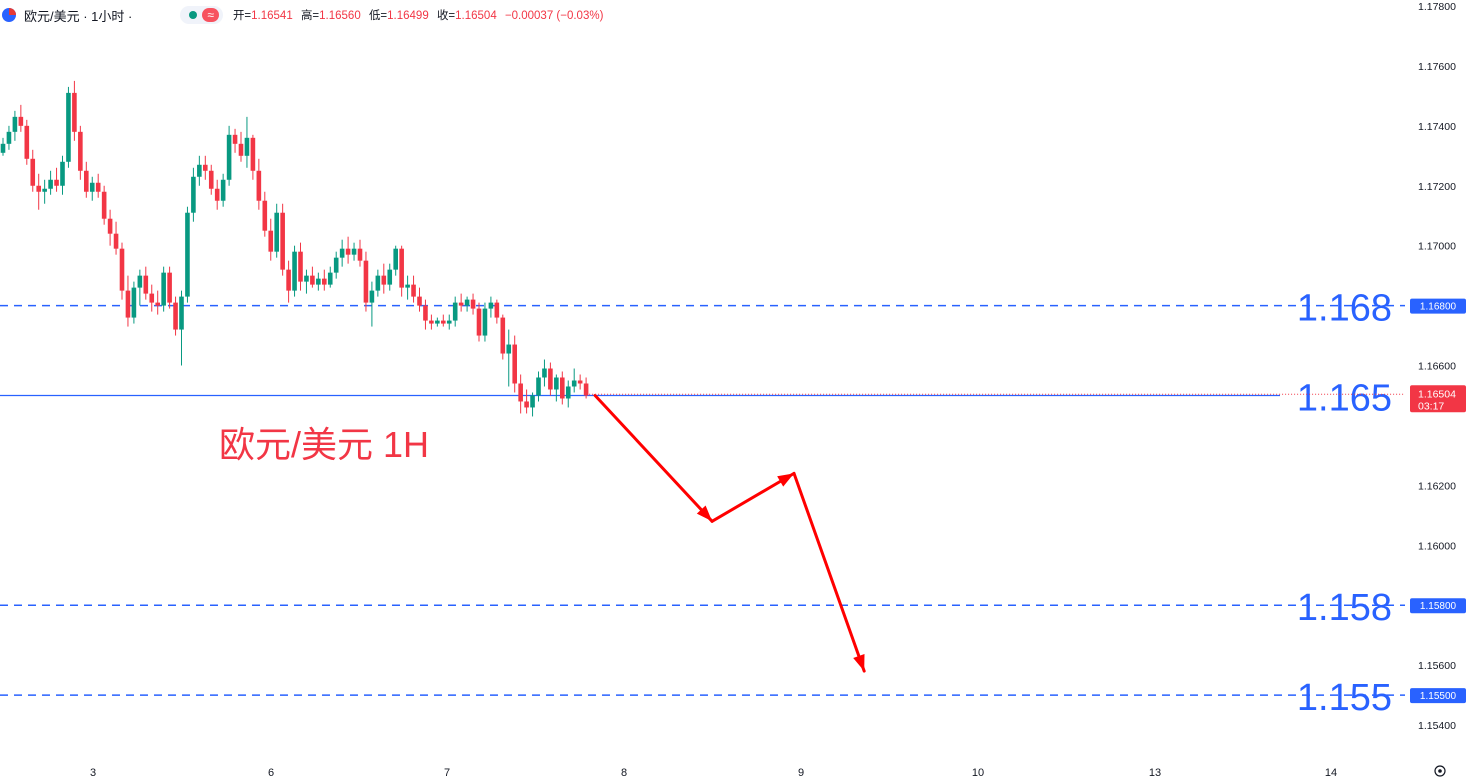 The width and height of the screenshot is (1470, 783). Describe the element at coordinates (1438, 399) in the screenshot. I see `current-price-tag` at that location.